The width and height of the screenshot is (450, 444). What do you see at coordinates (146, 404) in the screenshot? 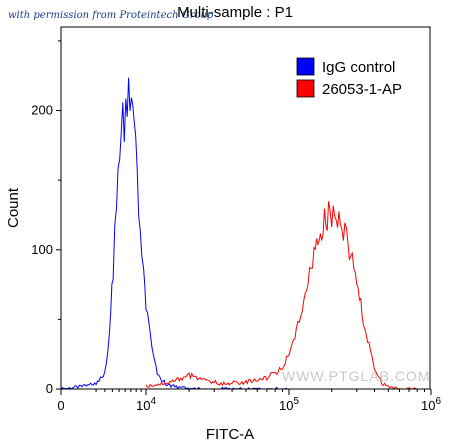
I see `x-tick-label: 10⁴` at bounding box center [146, 404].